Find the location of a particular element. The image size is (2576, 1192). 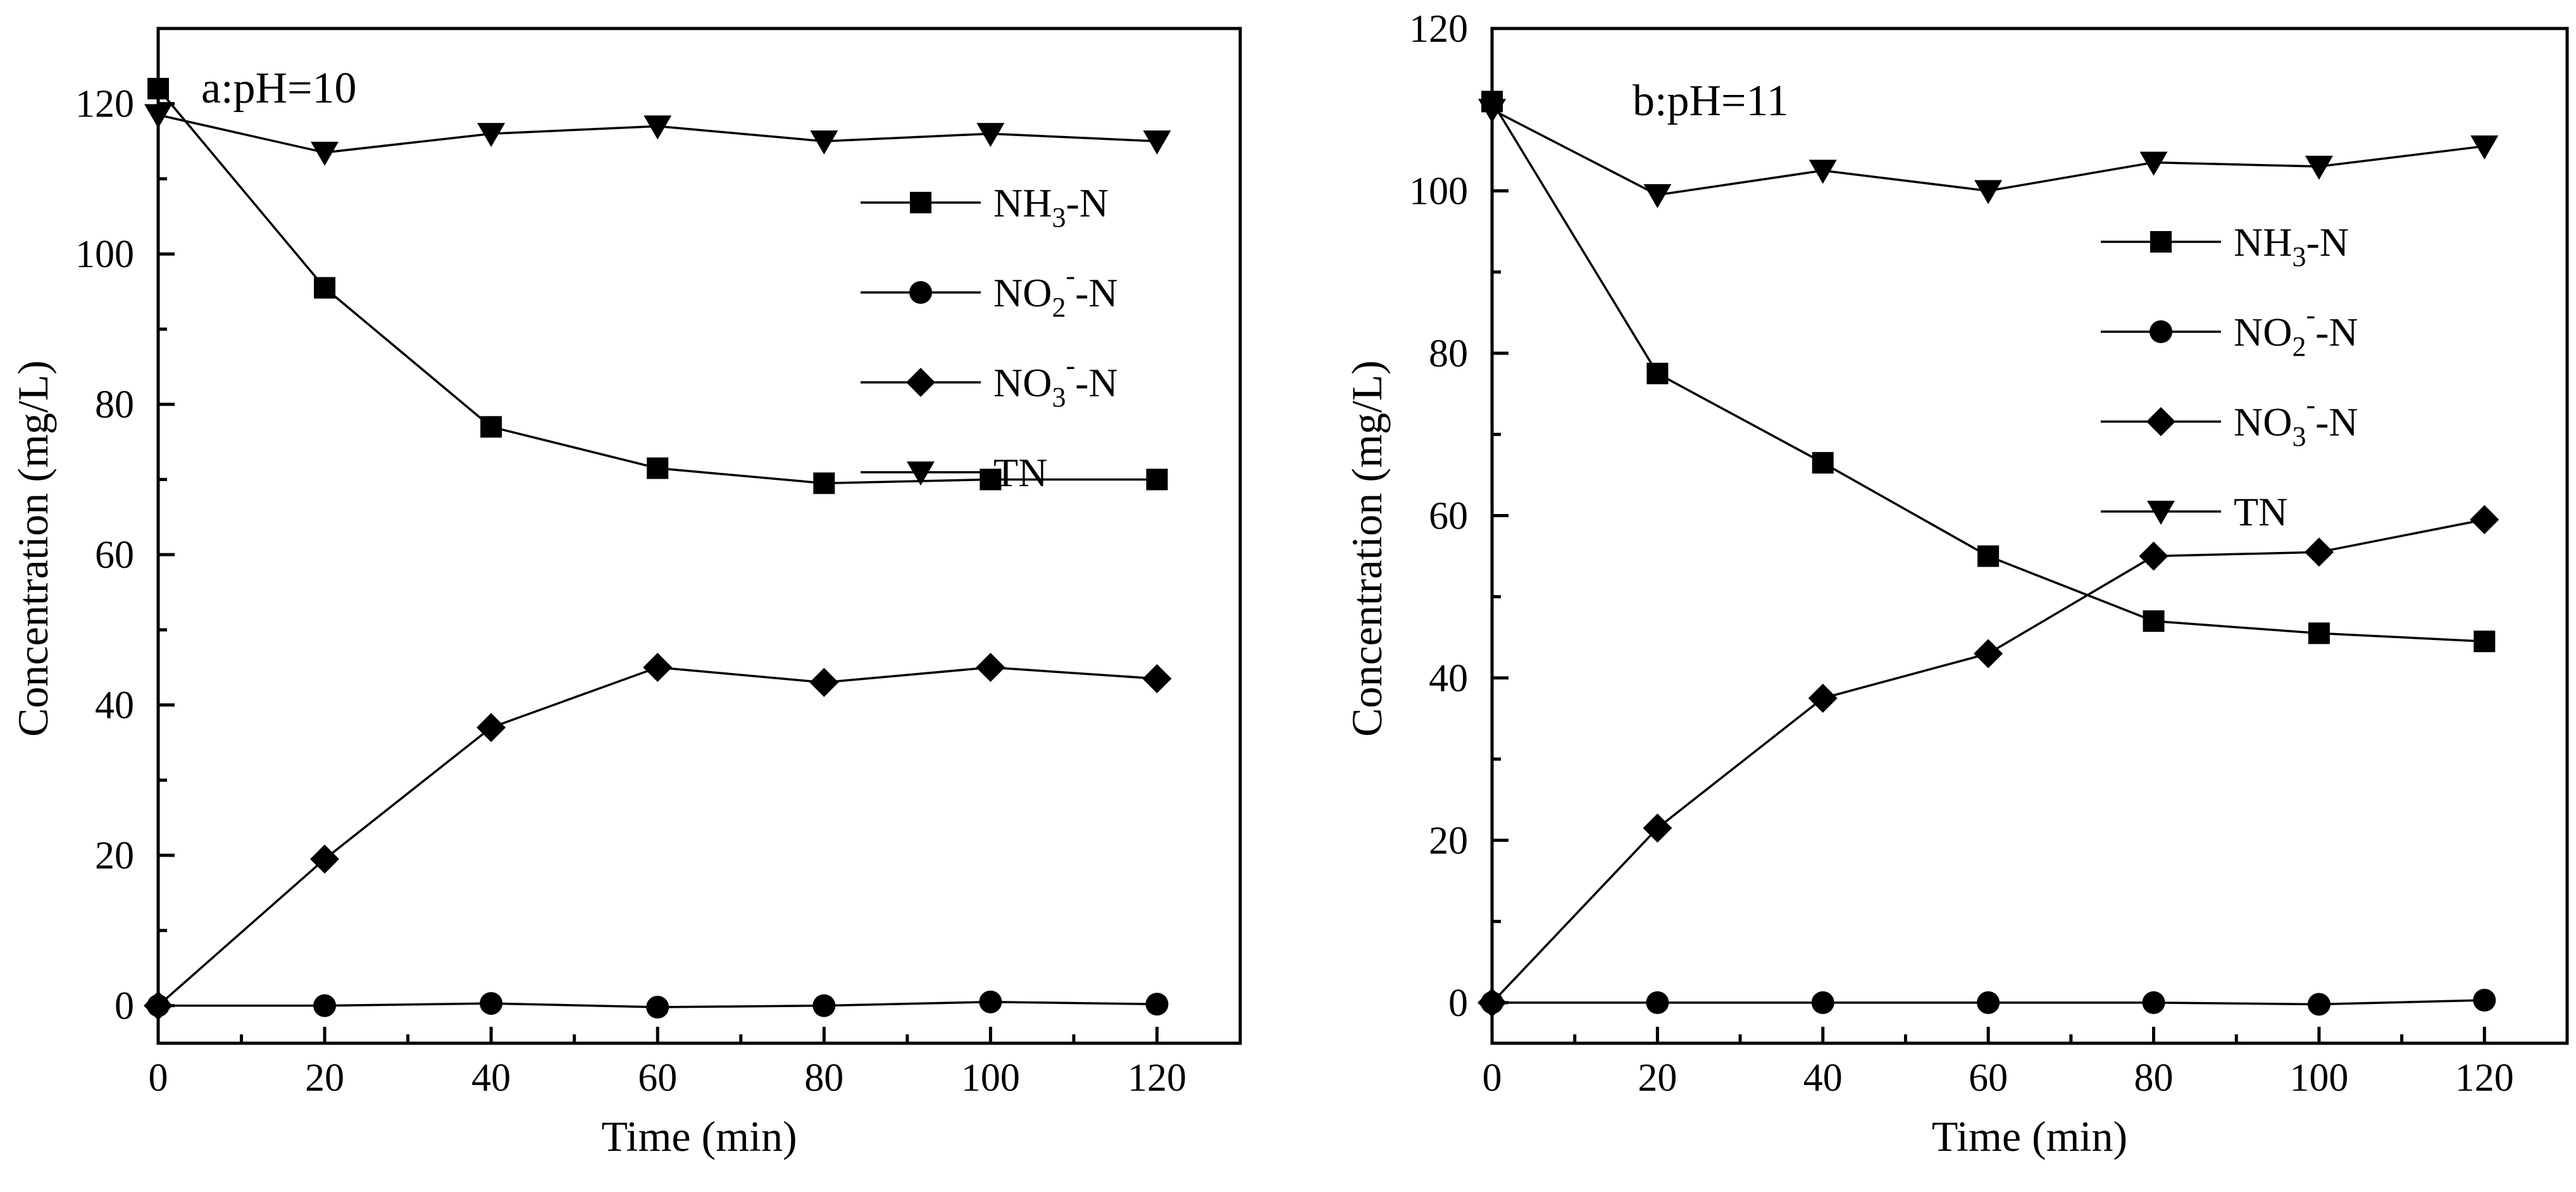

x-tick-label: 100 is located at coordinates (2319, 1078).